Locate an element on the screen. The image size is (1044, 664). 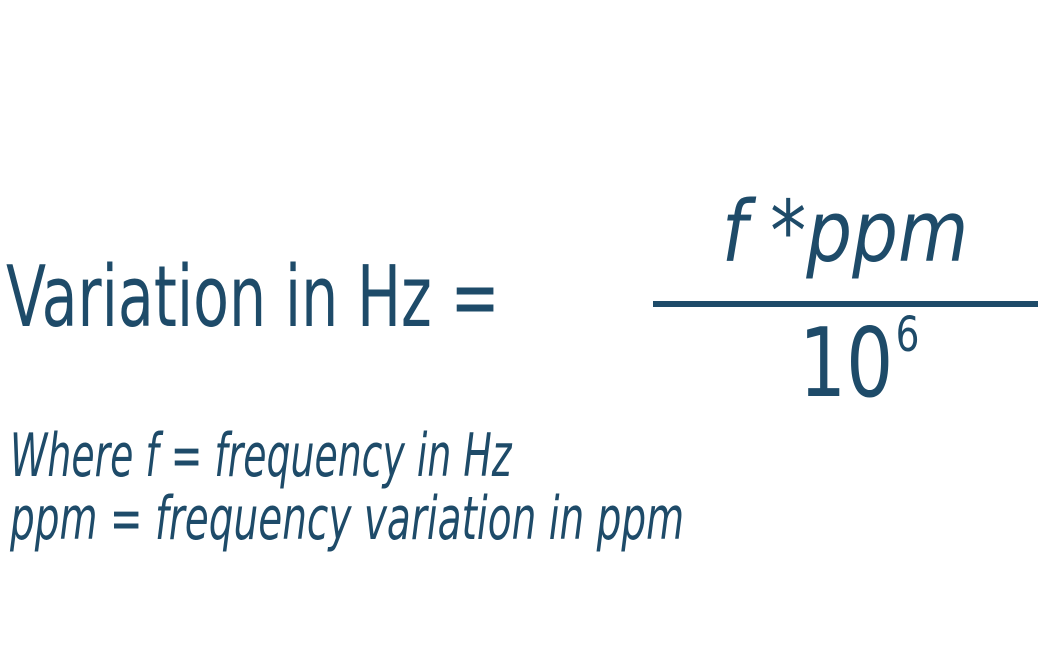
denominator-text: 106 is located at coordinates (859, 361).